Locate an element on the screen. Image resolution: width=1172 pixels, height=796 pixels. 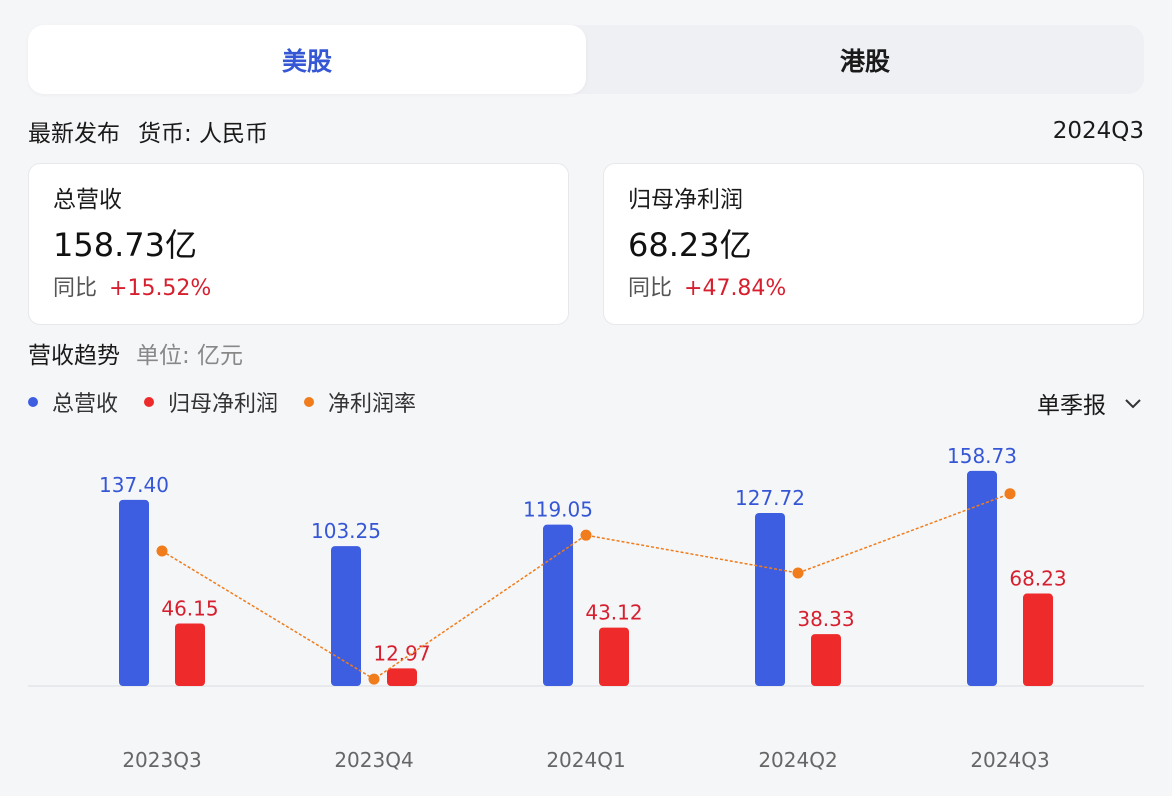
net-profit-data-label: 46.15 is located at coordinates (189, 608).